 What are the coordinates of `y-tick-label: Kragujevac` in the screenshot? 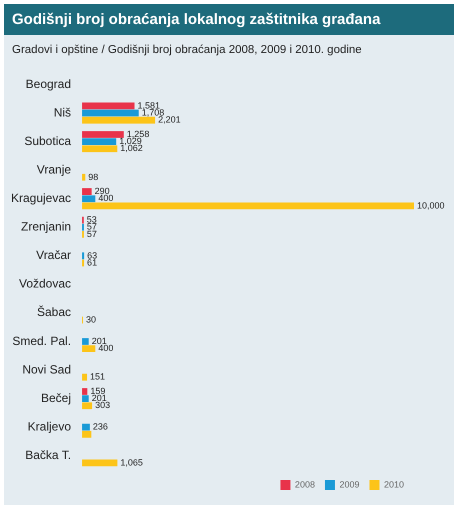 It's located at (41, 198).